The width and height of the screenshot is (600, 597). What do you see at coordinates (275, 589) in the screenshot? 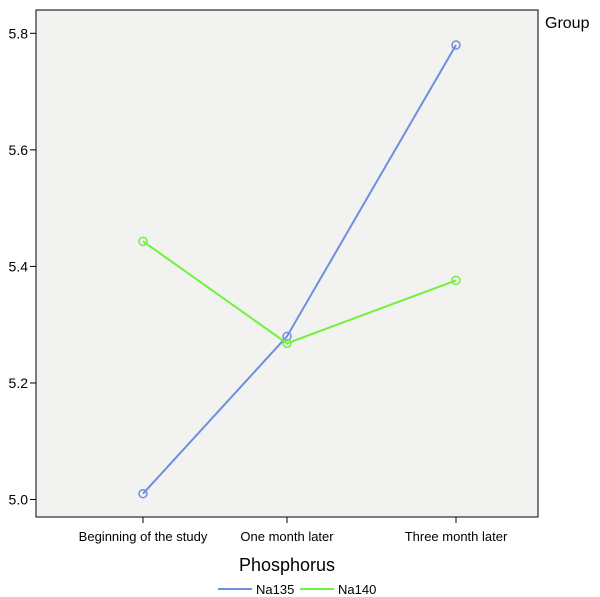
I see `legend-label: Na135` at bounding box center [275, 589].